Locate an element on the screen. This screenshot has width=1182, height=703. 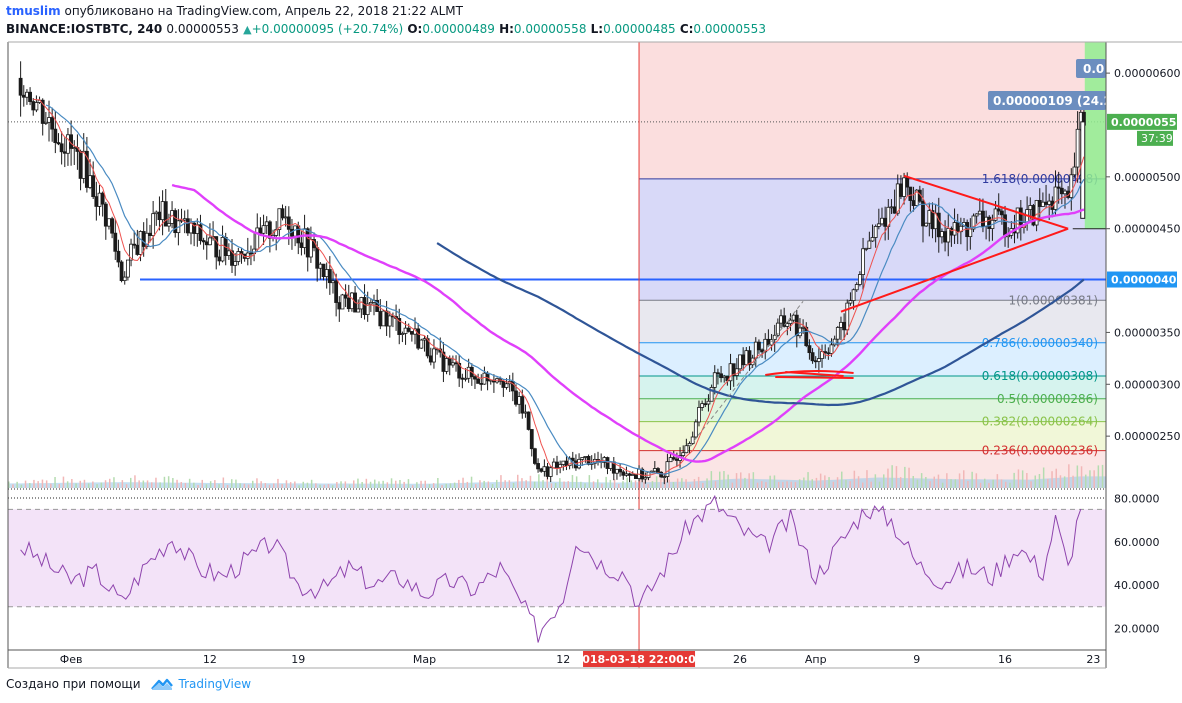
close-label: C: is located at coordinates (686, 29).